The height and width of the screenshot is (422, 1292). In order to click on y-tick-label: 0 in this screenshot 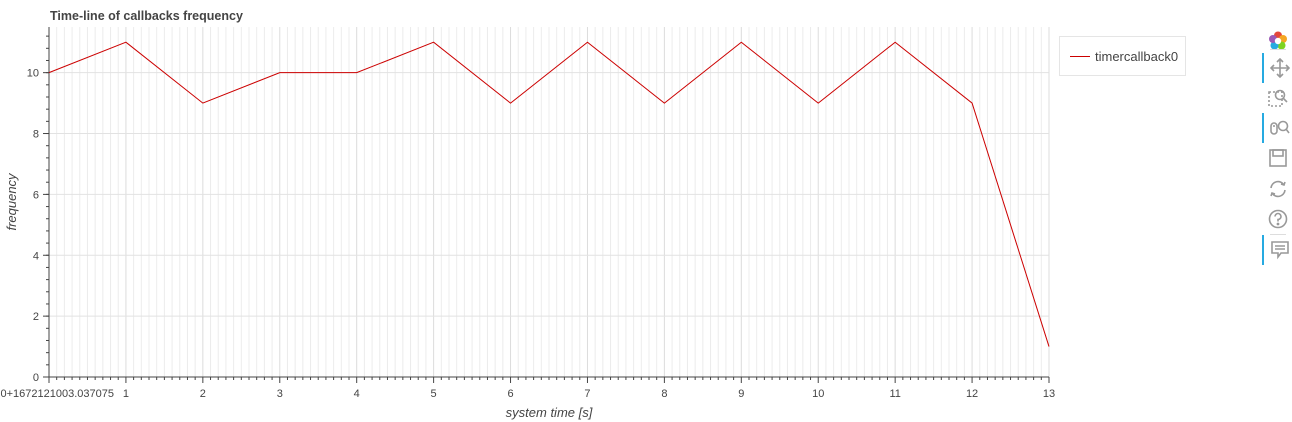, I will do `click(36, 378)`.